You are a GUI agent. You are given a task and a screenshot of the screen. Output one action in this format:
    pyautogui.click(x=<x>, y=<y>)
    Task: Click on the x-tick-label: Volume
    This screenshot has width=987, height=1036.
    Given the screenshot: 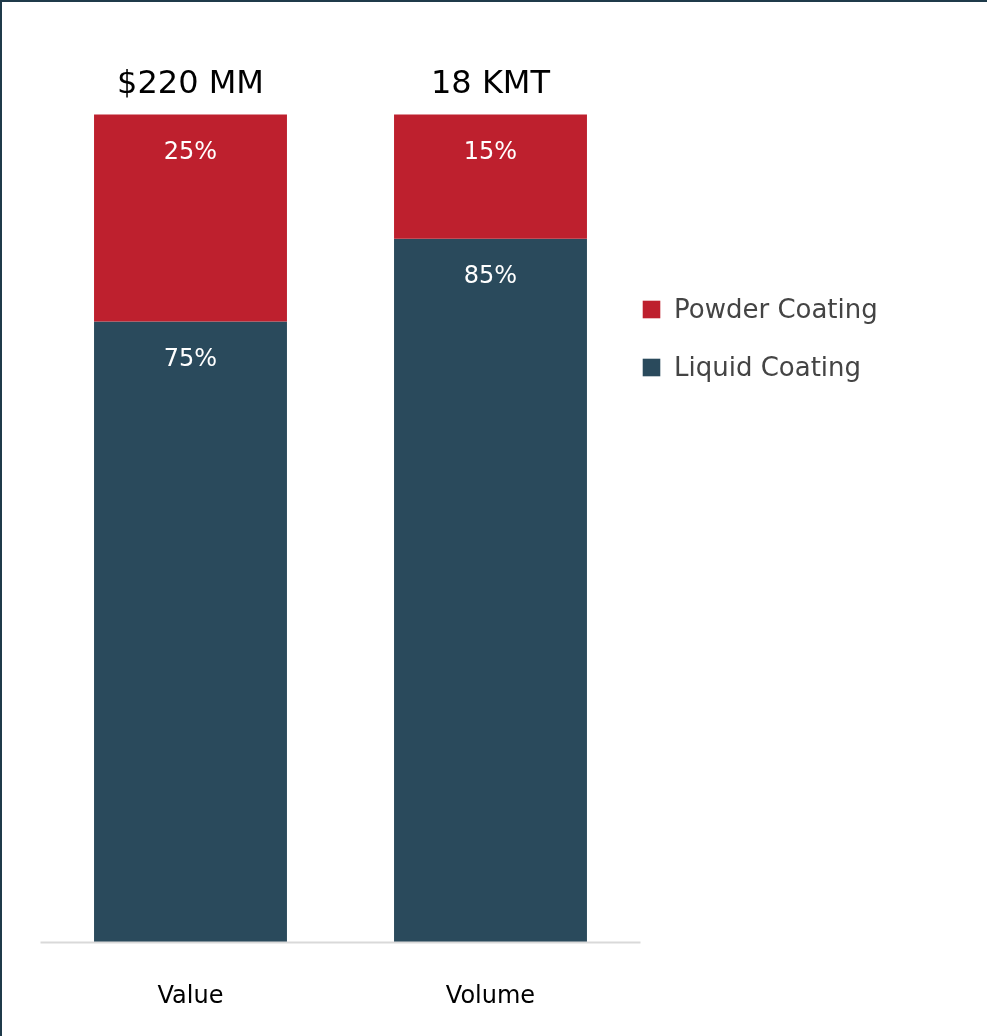 What is the action you would take?
    pyautogui.click(x=490, y=994)
    